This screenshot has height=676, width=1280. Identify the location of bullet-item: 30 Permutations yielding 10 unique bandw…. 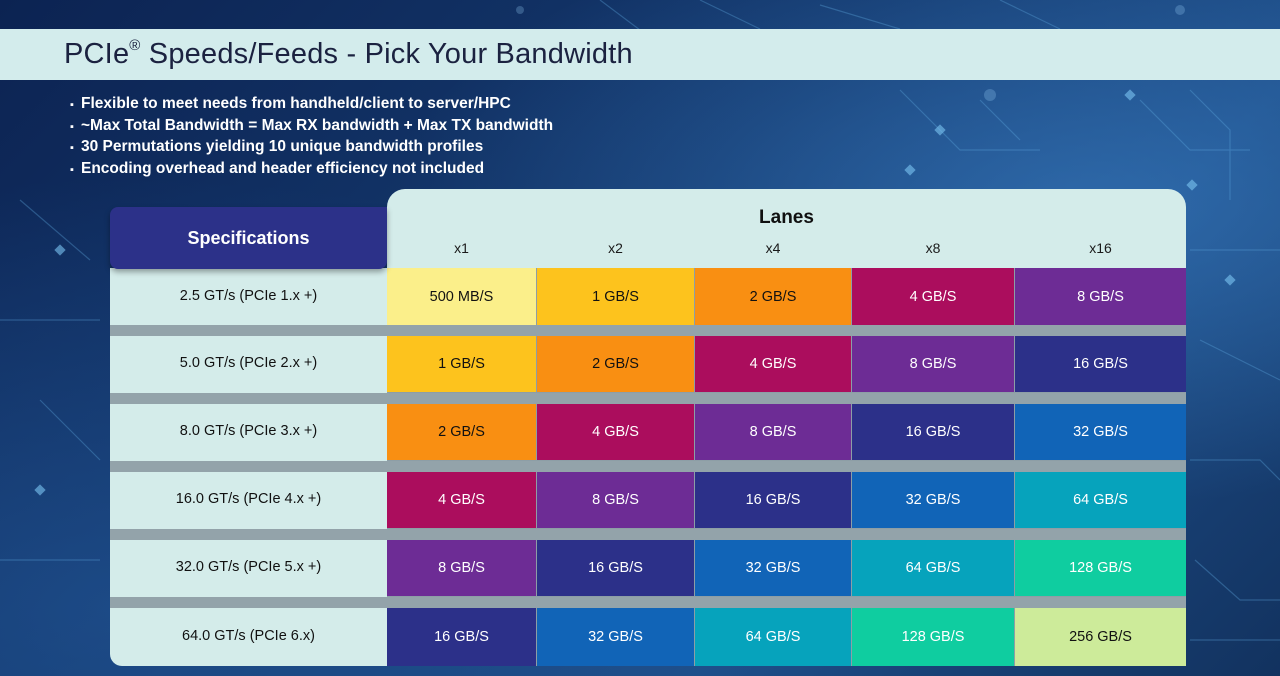
(311, 148).